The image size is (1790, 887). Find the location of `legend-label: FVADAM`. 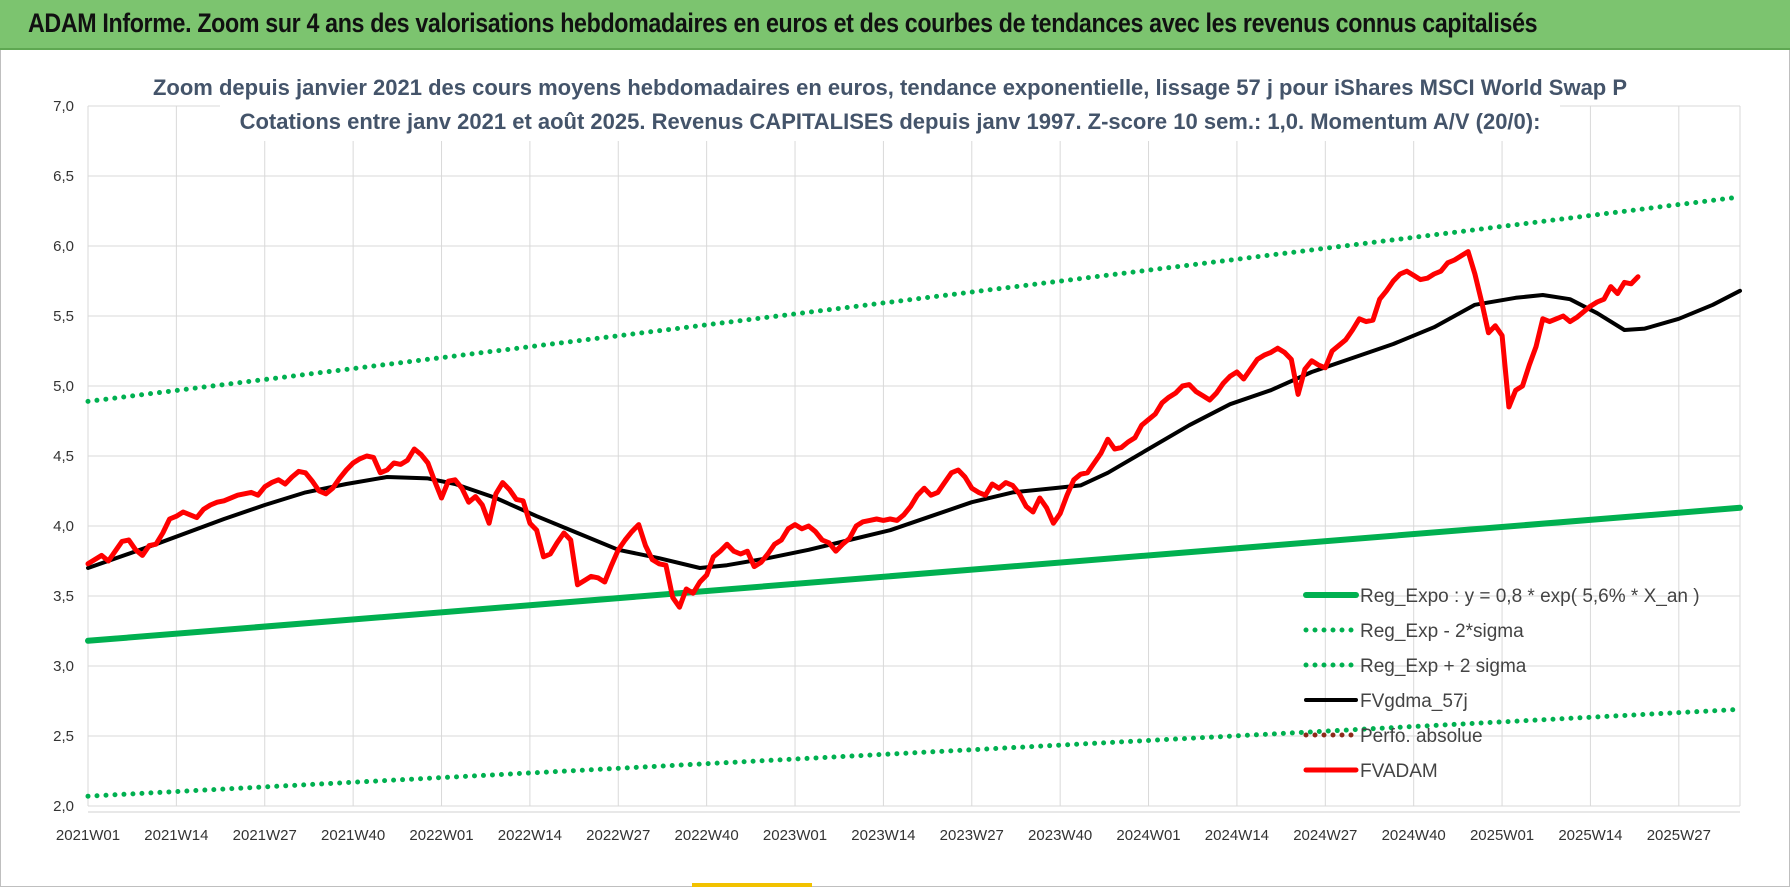

legend-label: FVADAM is located at coordinates (1399, 771).